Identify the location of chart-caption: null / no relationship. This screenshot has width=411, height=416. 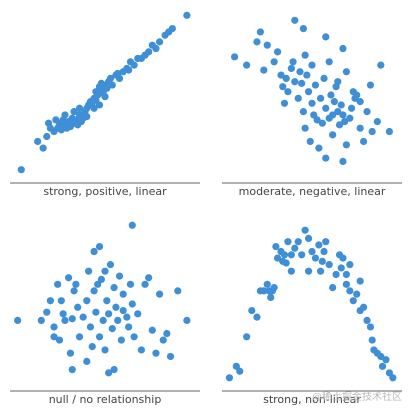
(105, 399).